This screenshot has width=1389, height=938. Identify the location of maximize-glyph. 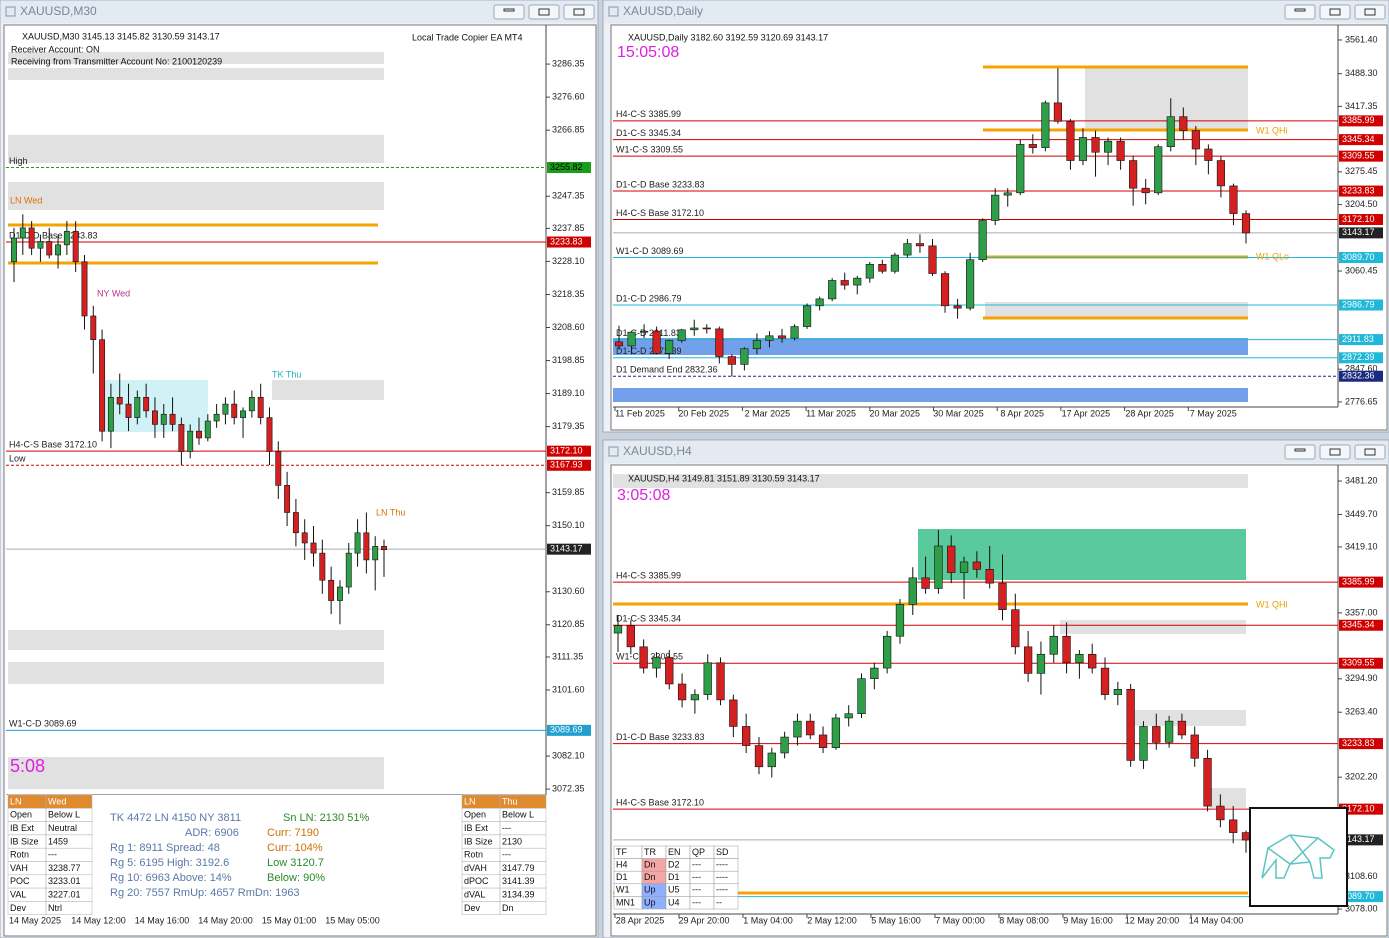
(1335, 452).